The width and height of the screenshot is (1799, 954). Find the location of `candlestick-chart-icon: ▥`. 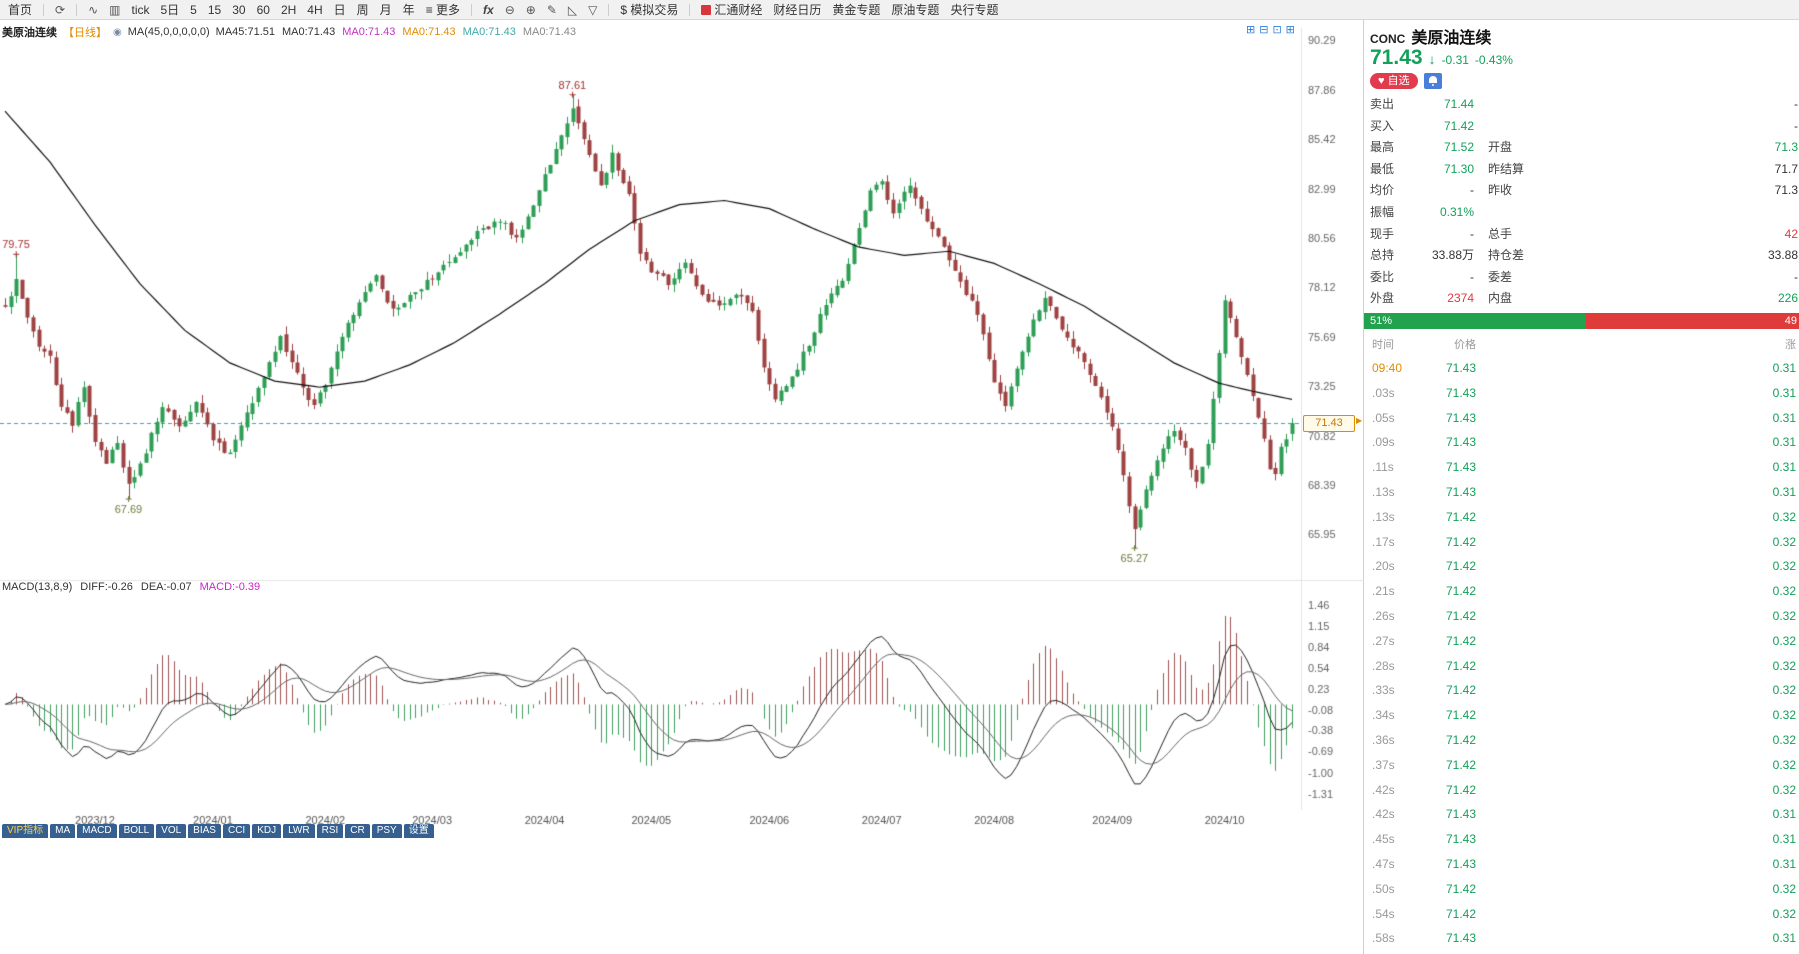

candlestick-chart-icon: ▥ is located at coordinates (115, 9).